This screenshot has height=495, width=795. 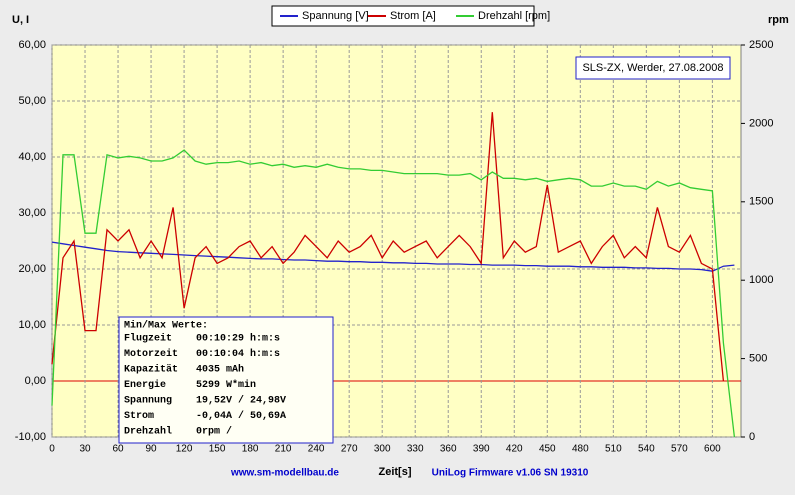 What do you see at coordinates (481, 449) in the screenshot?
I see `x-tick-label: 390` at bounding box center [481, 449].